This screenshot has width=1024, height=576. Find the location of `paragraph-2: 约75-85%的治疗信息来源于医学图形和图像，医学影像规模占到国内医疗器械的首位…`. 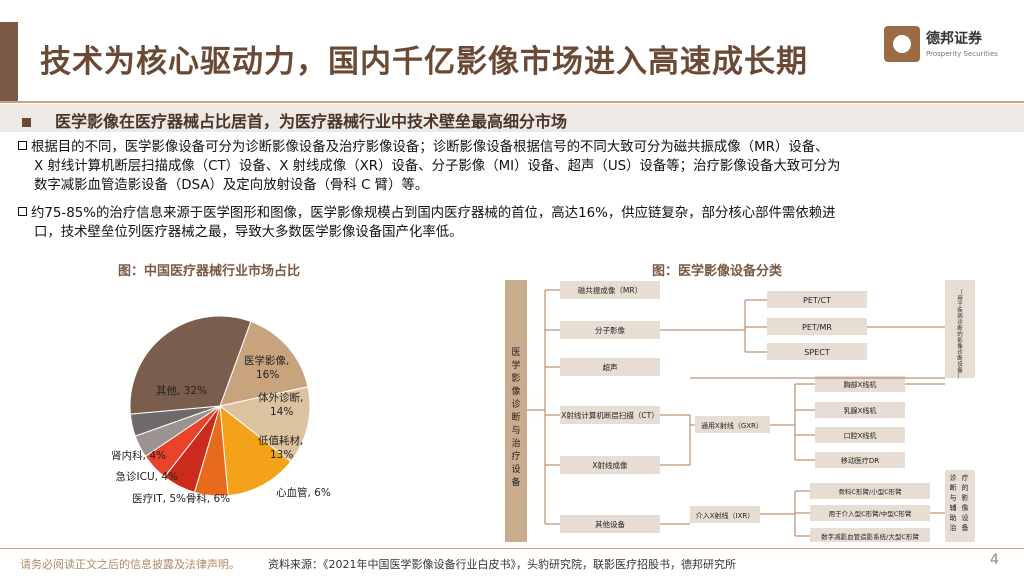

paragraph-2: 约75-85%的治疗信息来源于医学图形和图像，医学影像规模占到国内医疗器械的首位… is located at coordinates (518, 223).